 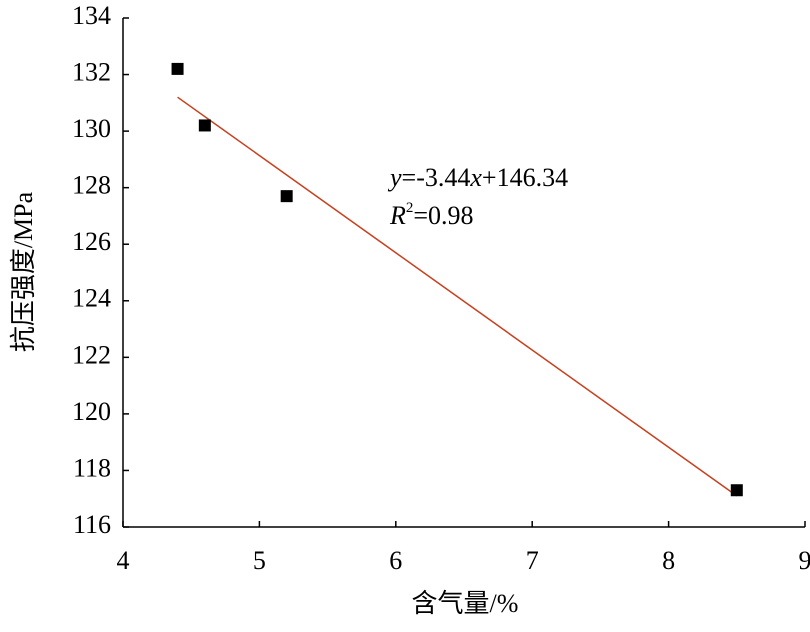 What do you see at coordinates (123, 560) in the screenshot?
I see `x-tick-label: 4` at bounding box center [123, 560].